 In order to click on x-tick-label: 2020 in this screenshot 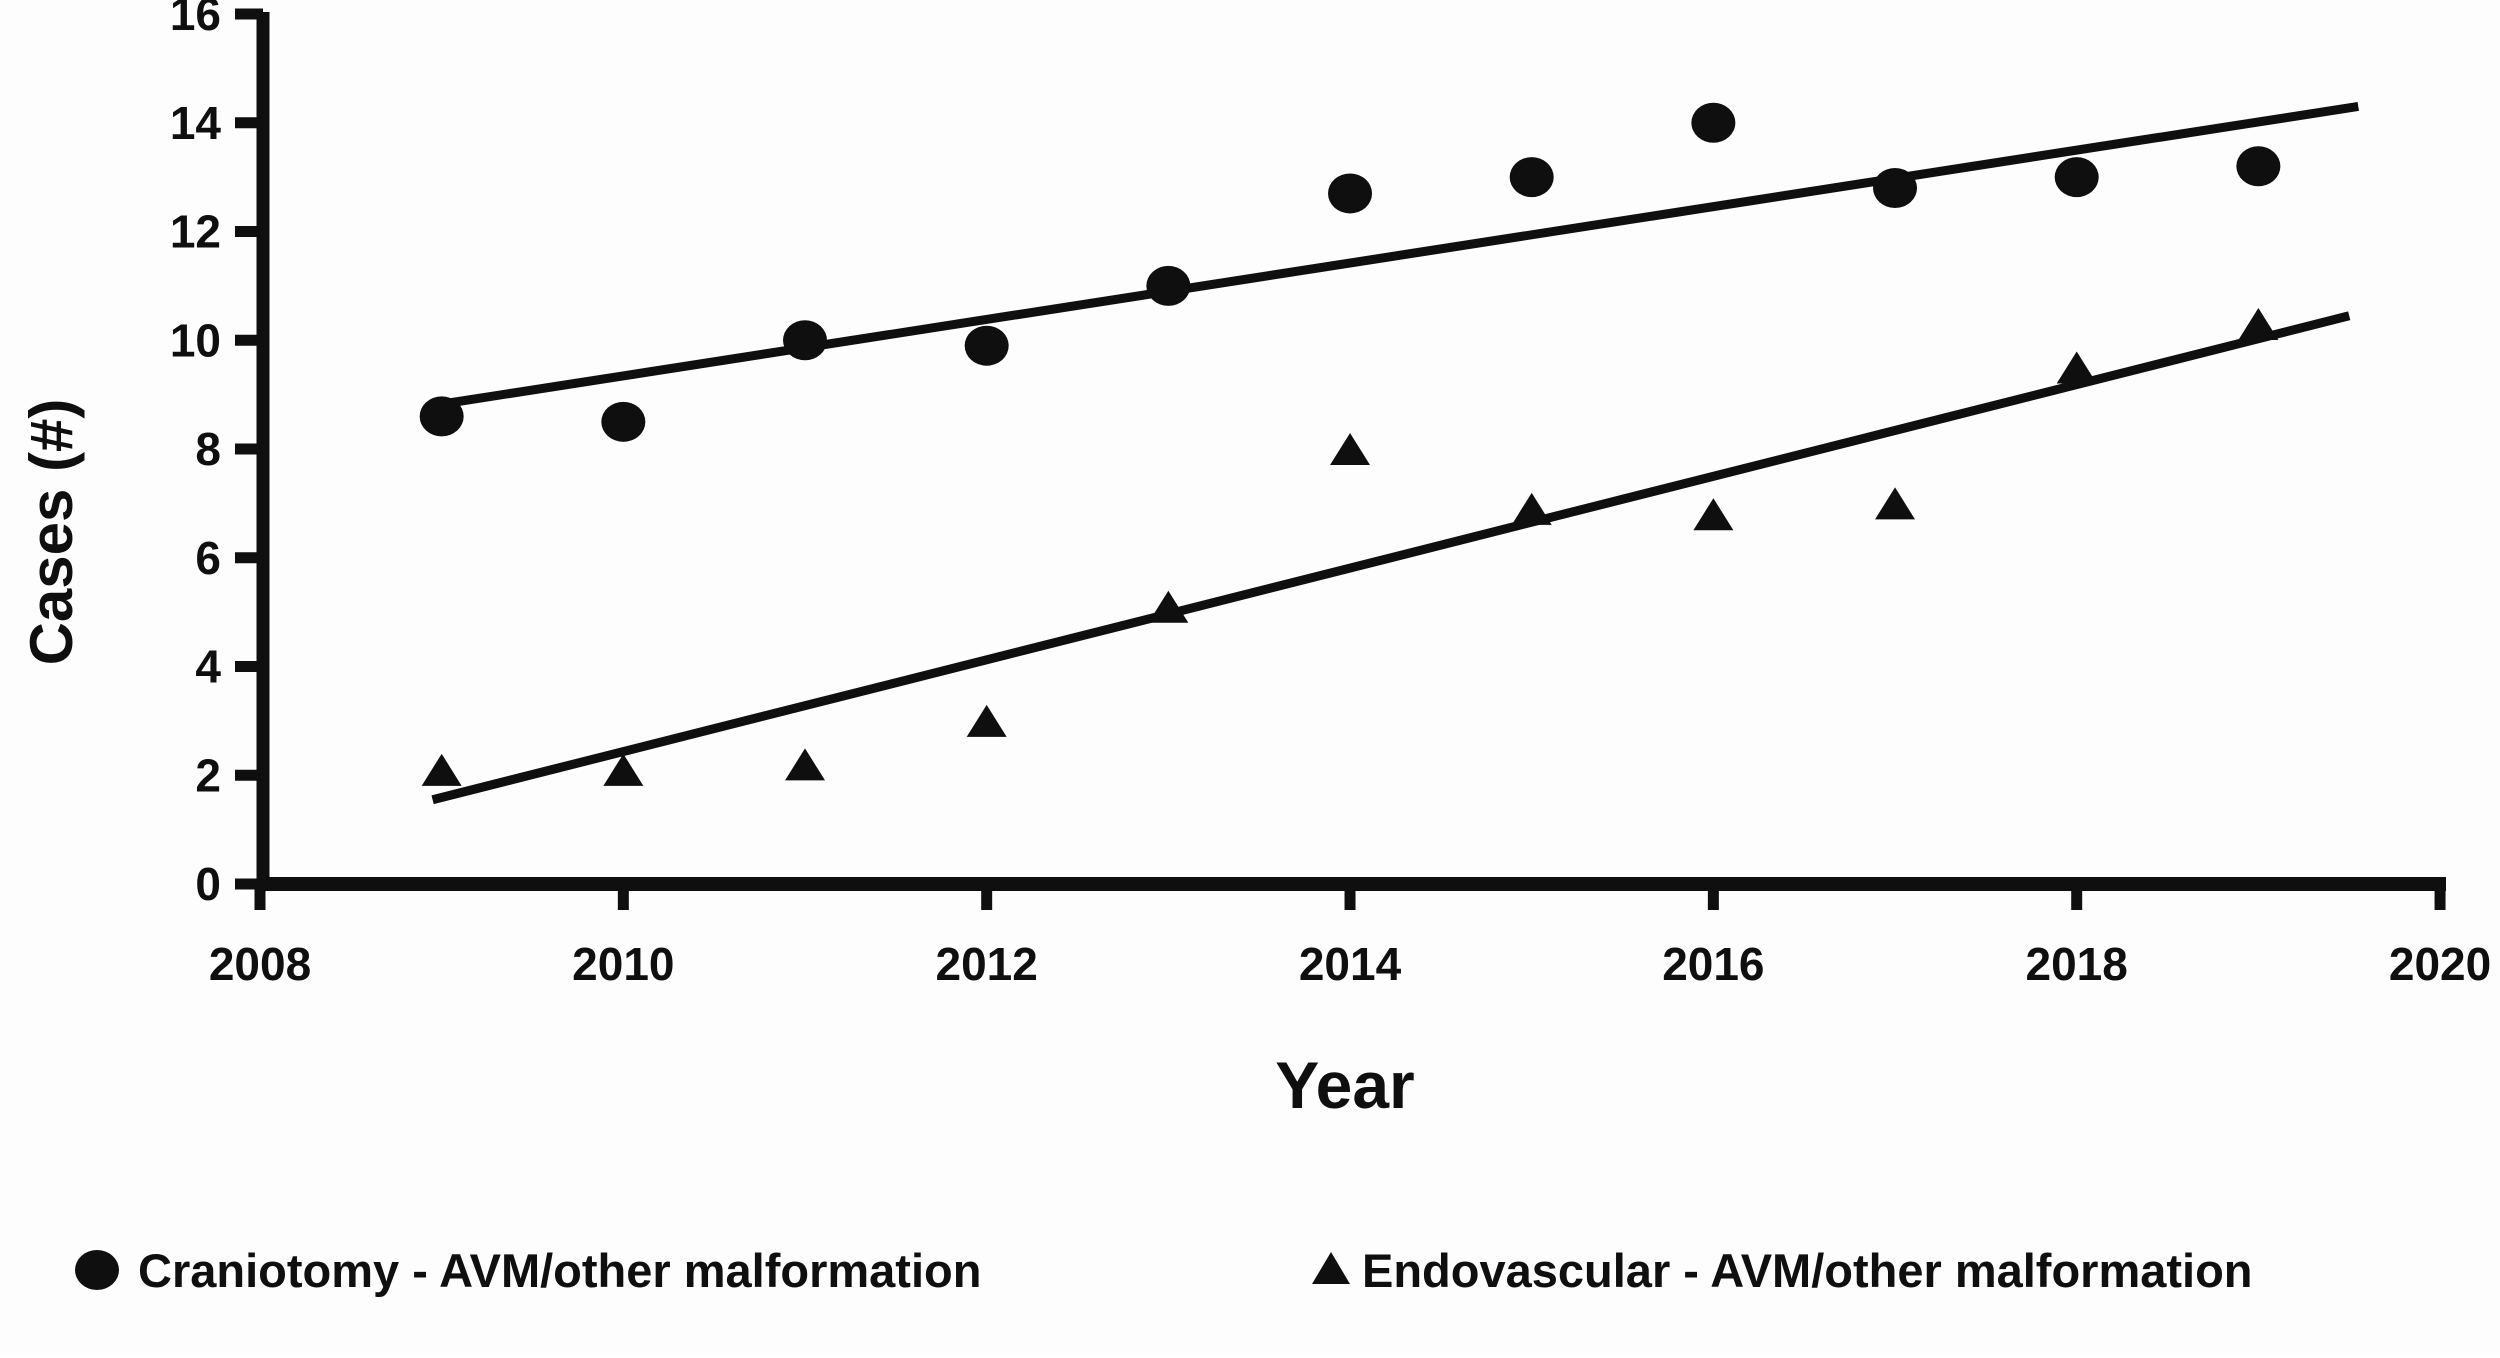, I will do `click(2440, 964)`.